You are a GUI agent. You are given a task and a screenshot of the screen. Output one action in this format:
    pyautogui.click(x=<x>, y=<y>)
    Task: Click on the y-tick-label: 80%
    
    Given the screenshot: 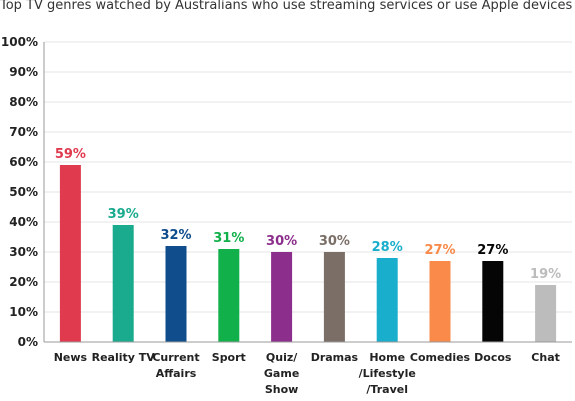 What is the action you would take?
    pyautogui.click(x=23, y=102)
    